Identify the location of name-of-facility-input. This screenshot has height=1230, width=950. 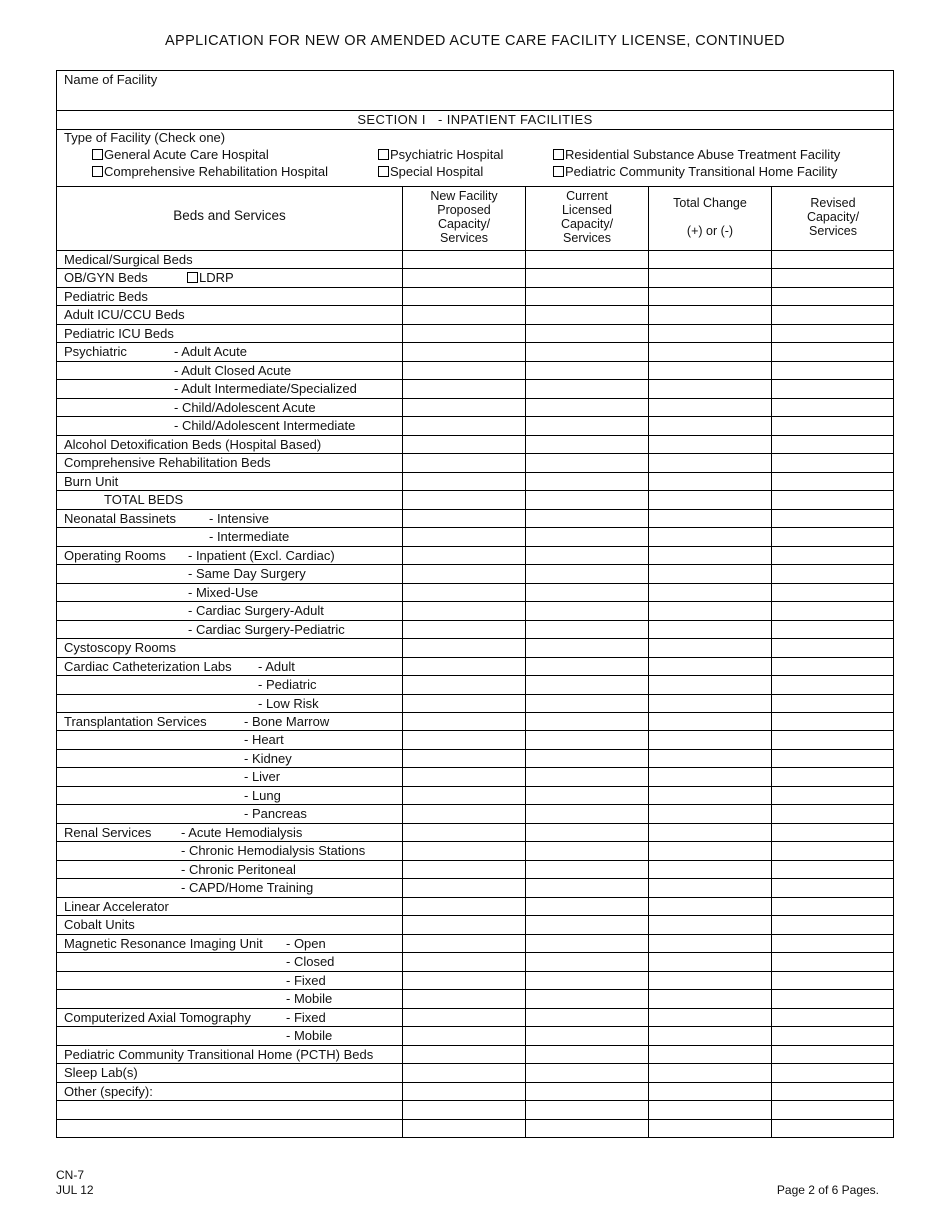
(474, 99).